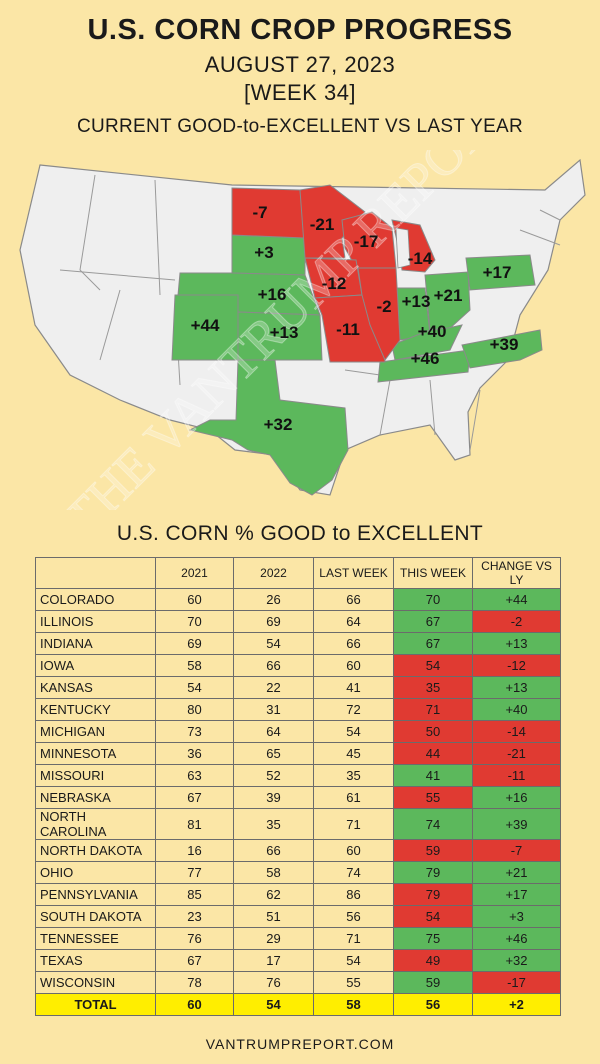 Image resolution: width=600 pixels, height=1064 pixels. I want to click on state-texas, so click(268, 427).